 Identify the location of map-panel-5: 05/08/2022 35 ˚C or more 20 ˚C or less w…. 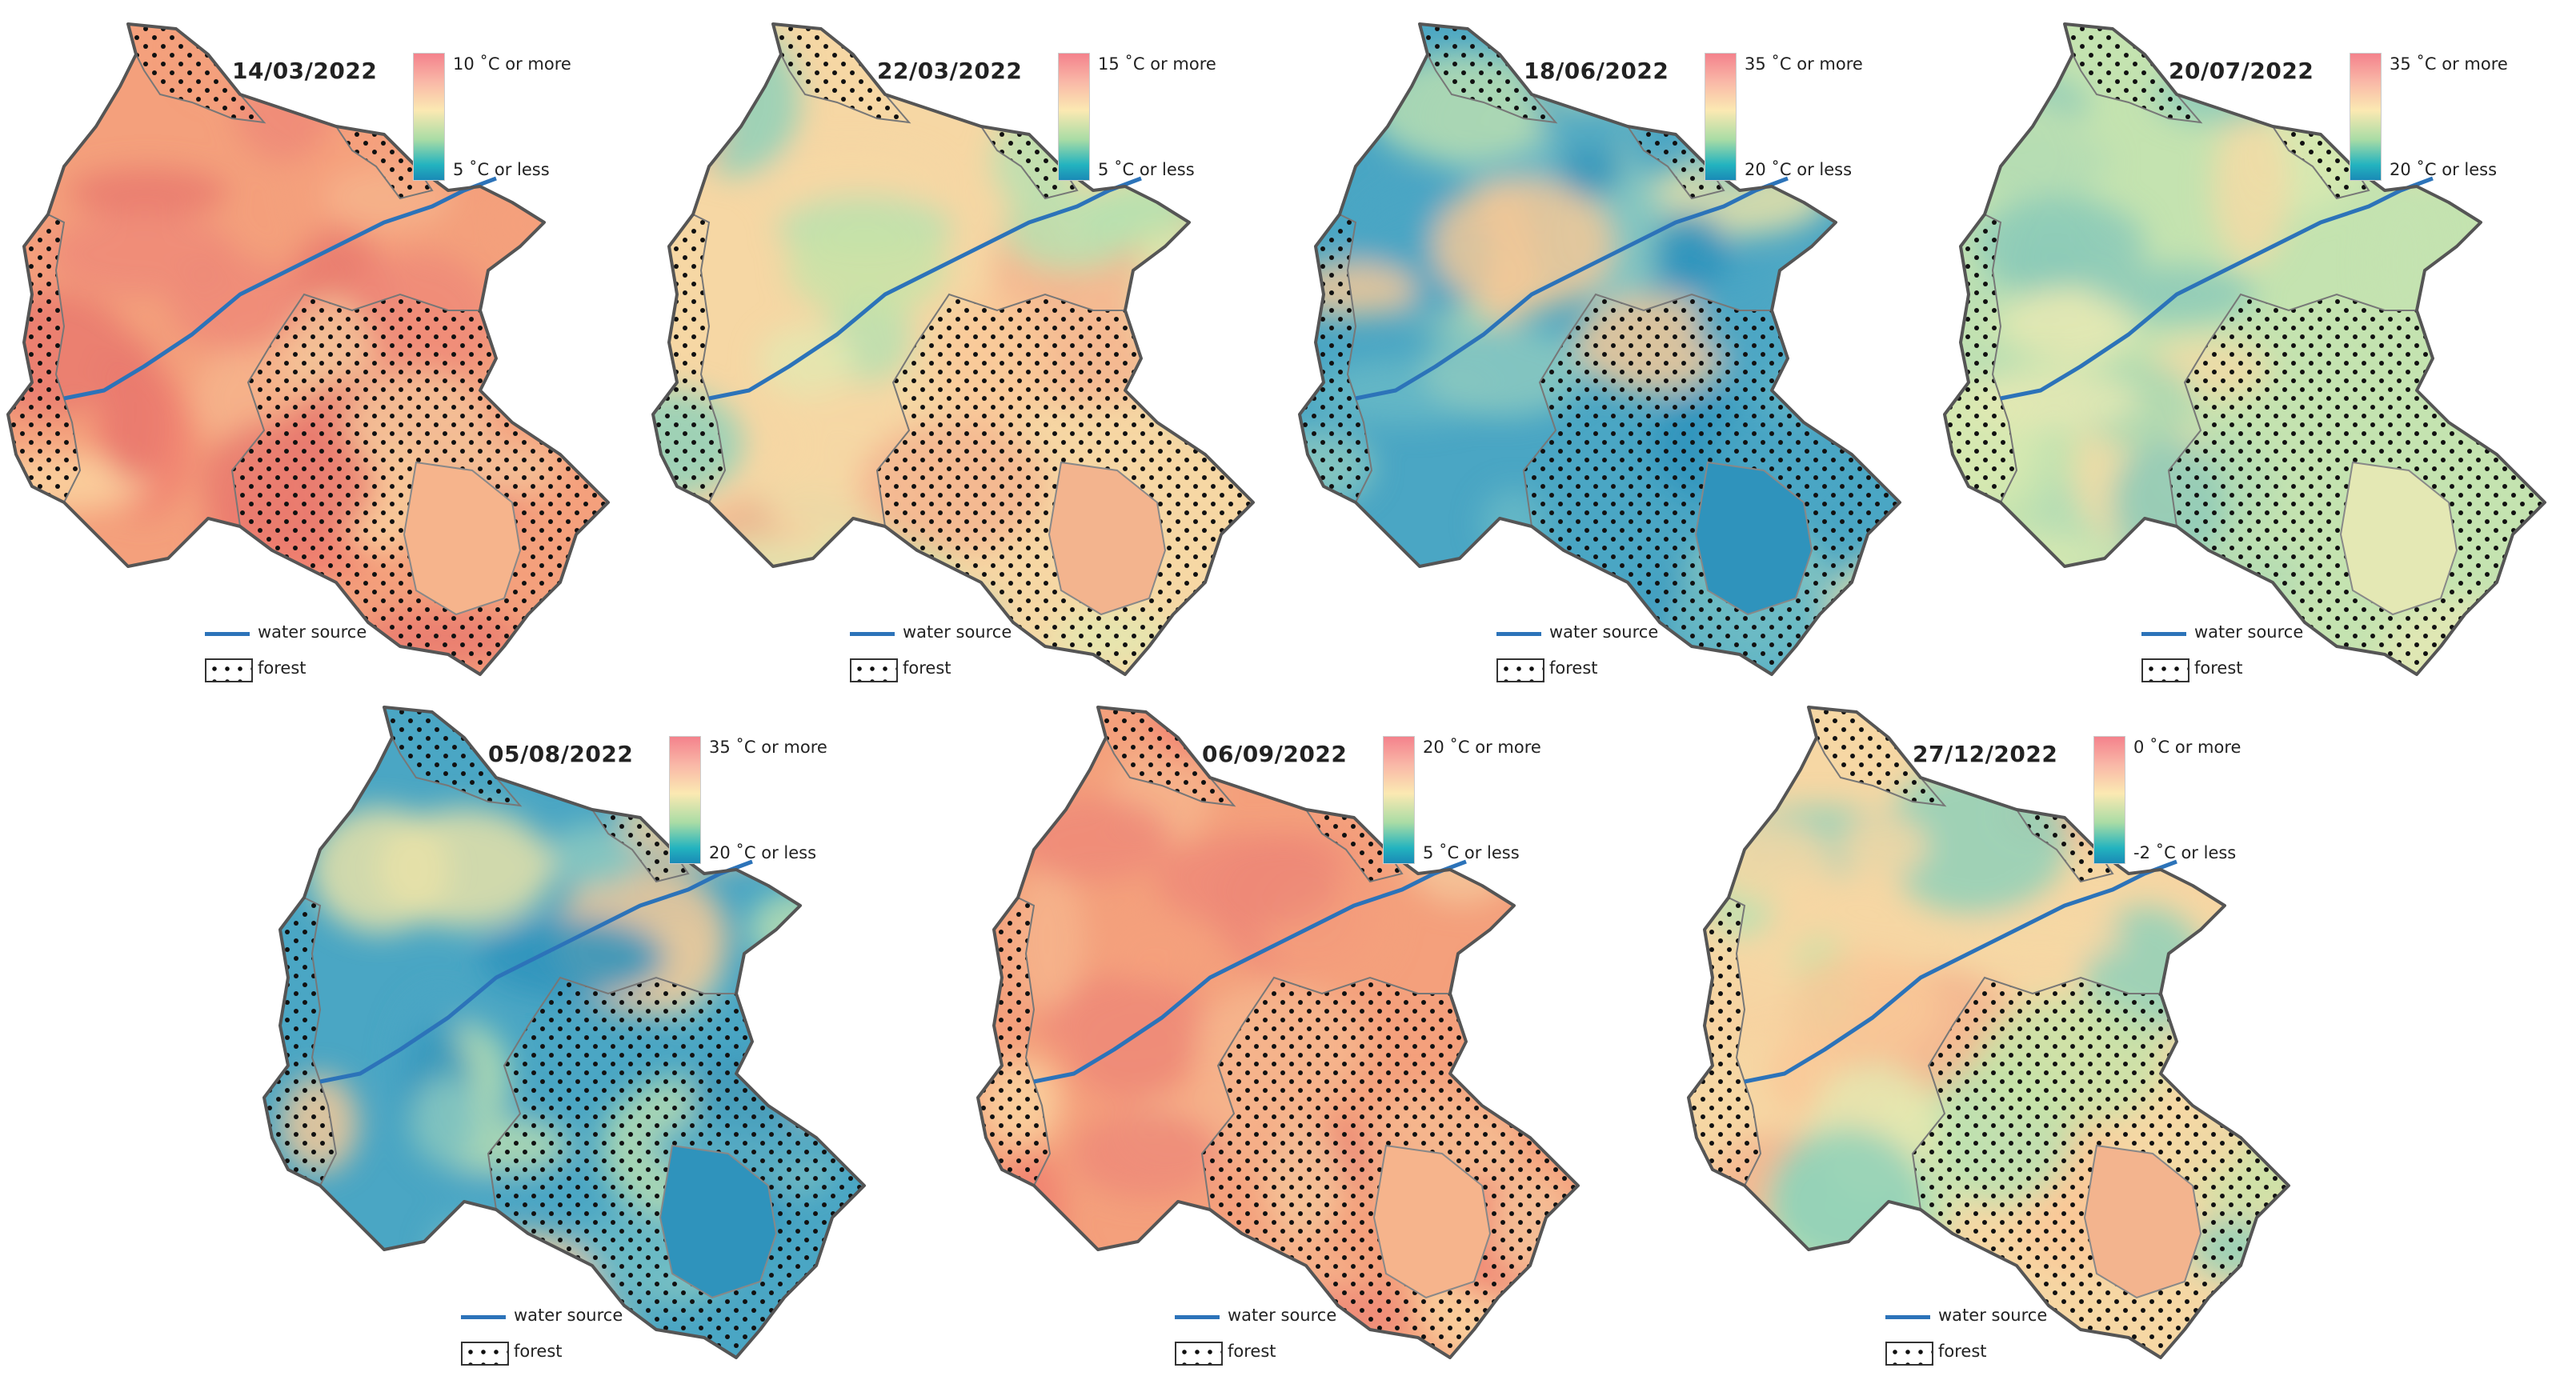
(568, 1030).